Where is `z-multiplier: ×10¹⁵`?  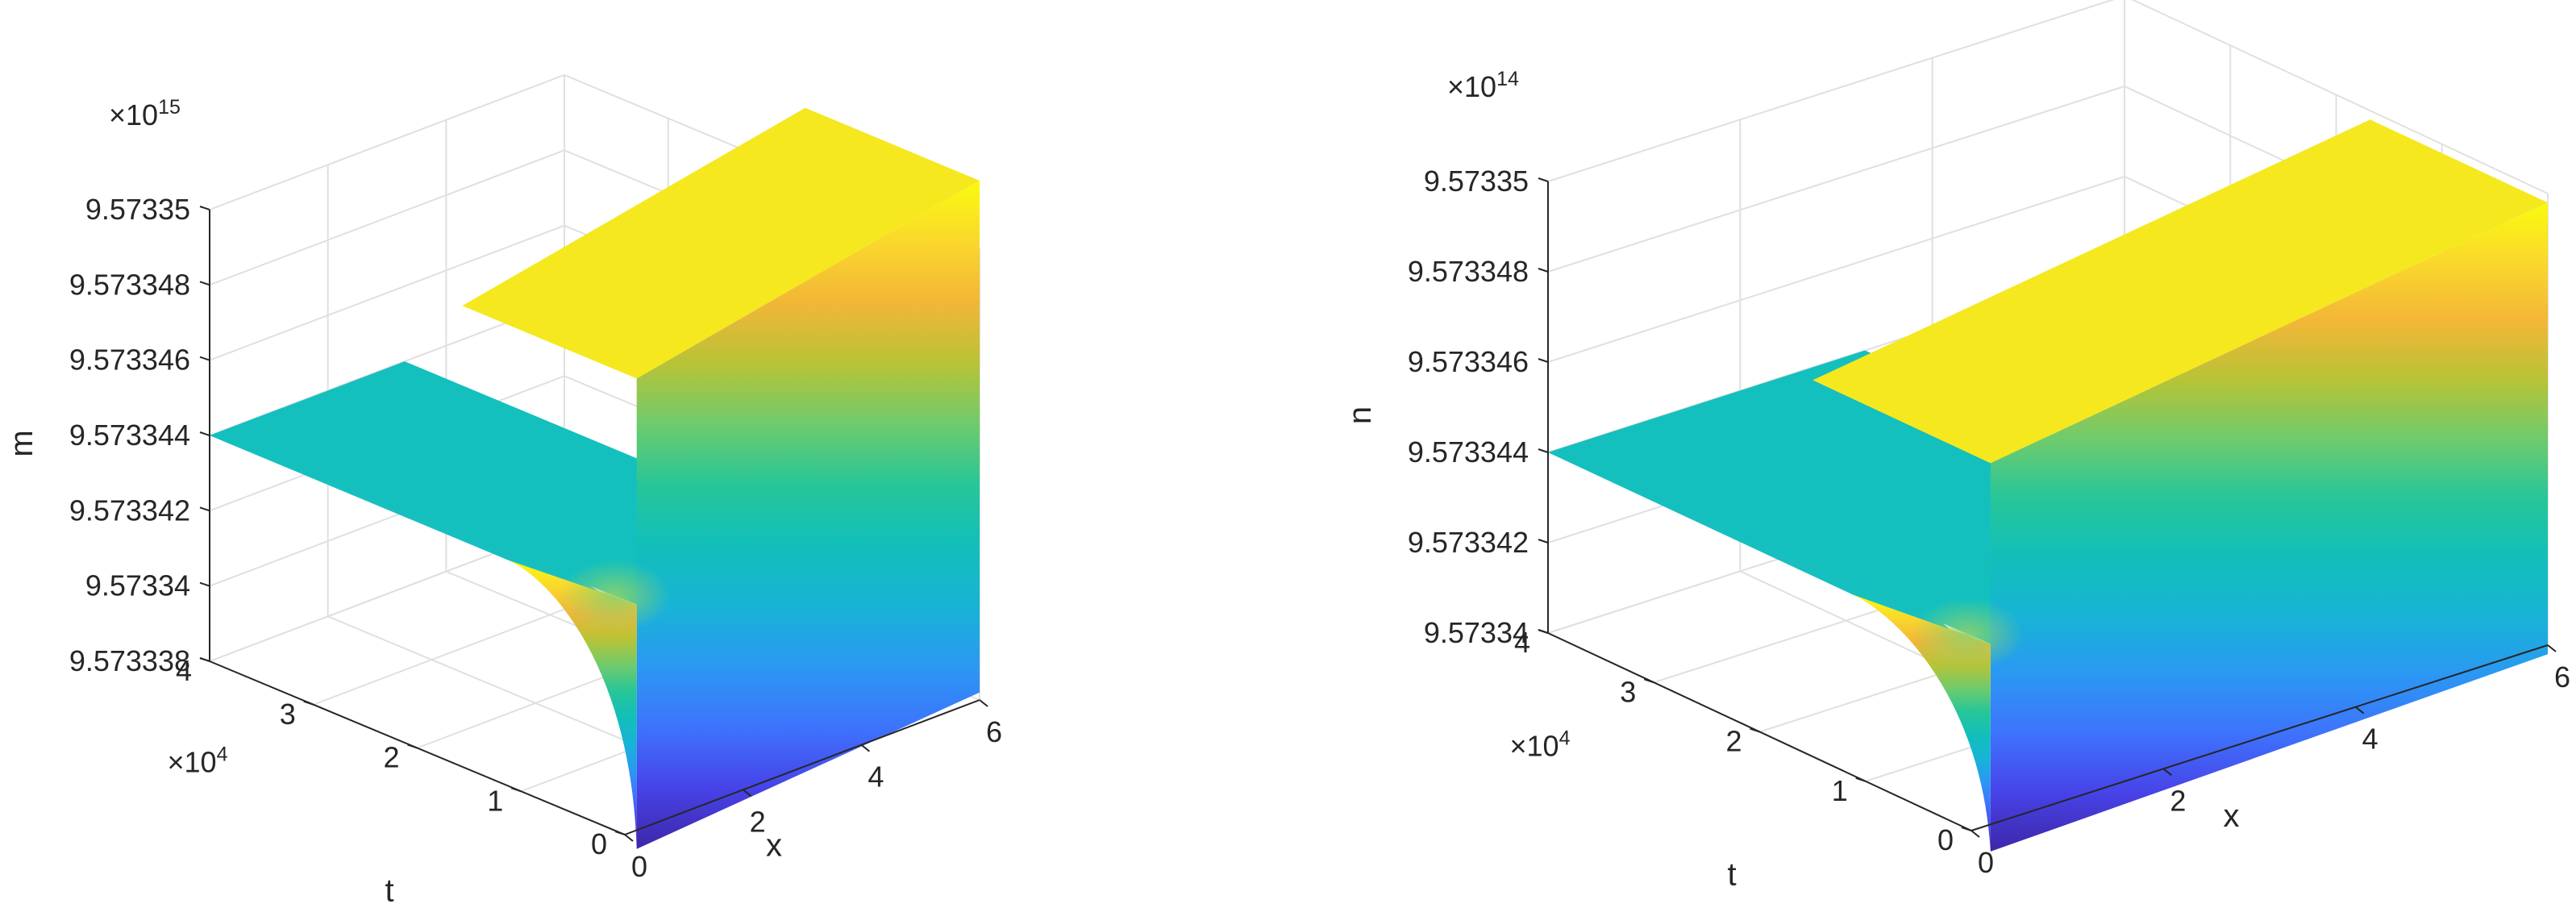
z-multiplier: ×10¹⁵ is located at coordinates (145, 113).